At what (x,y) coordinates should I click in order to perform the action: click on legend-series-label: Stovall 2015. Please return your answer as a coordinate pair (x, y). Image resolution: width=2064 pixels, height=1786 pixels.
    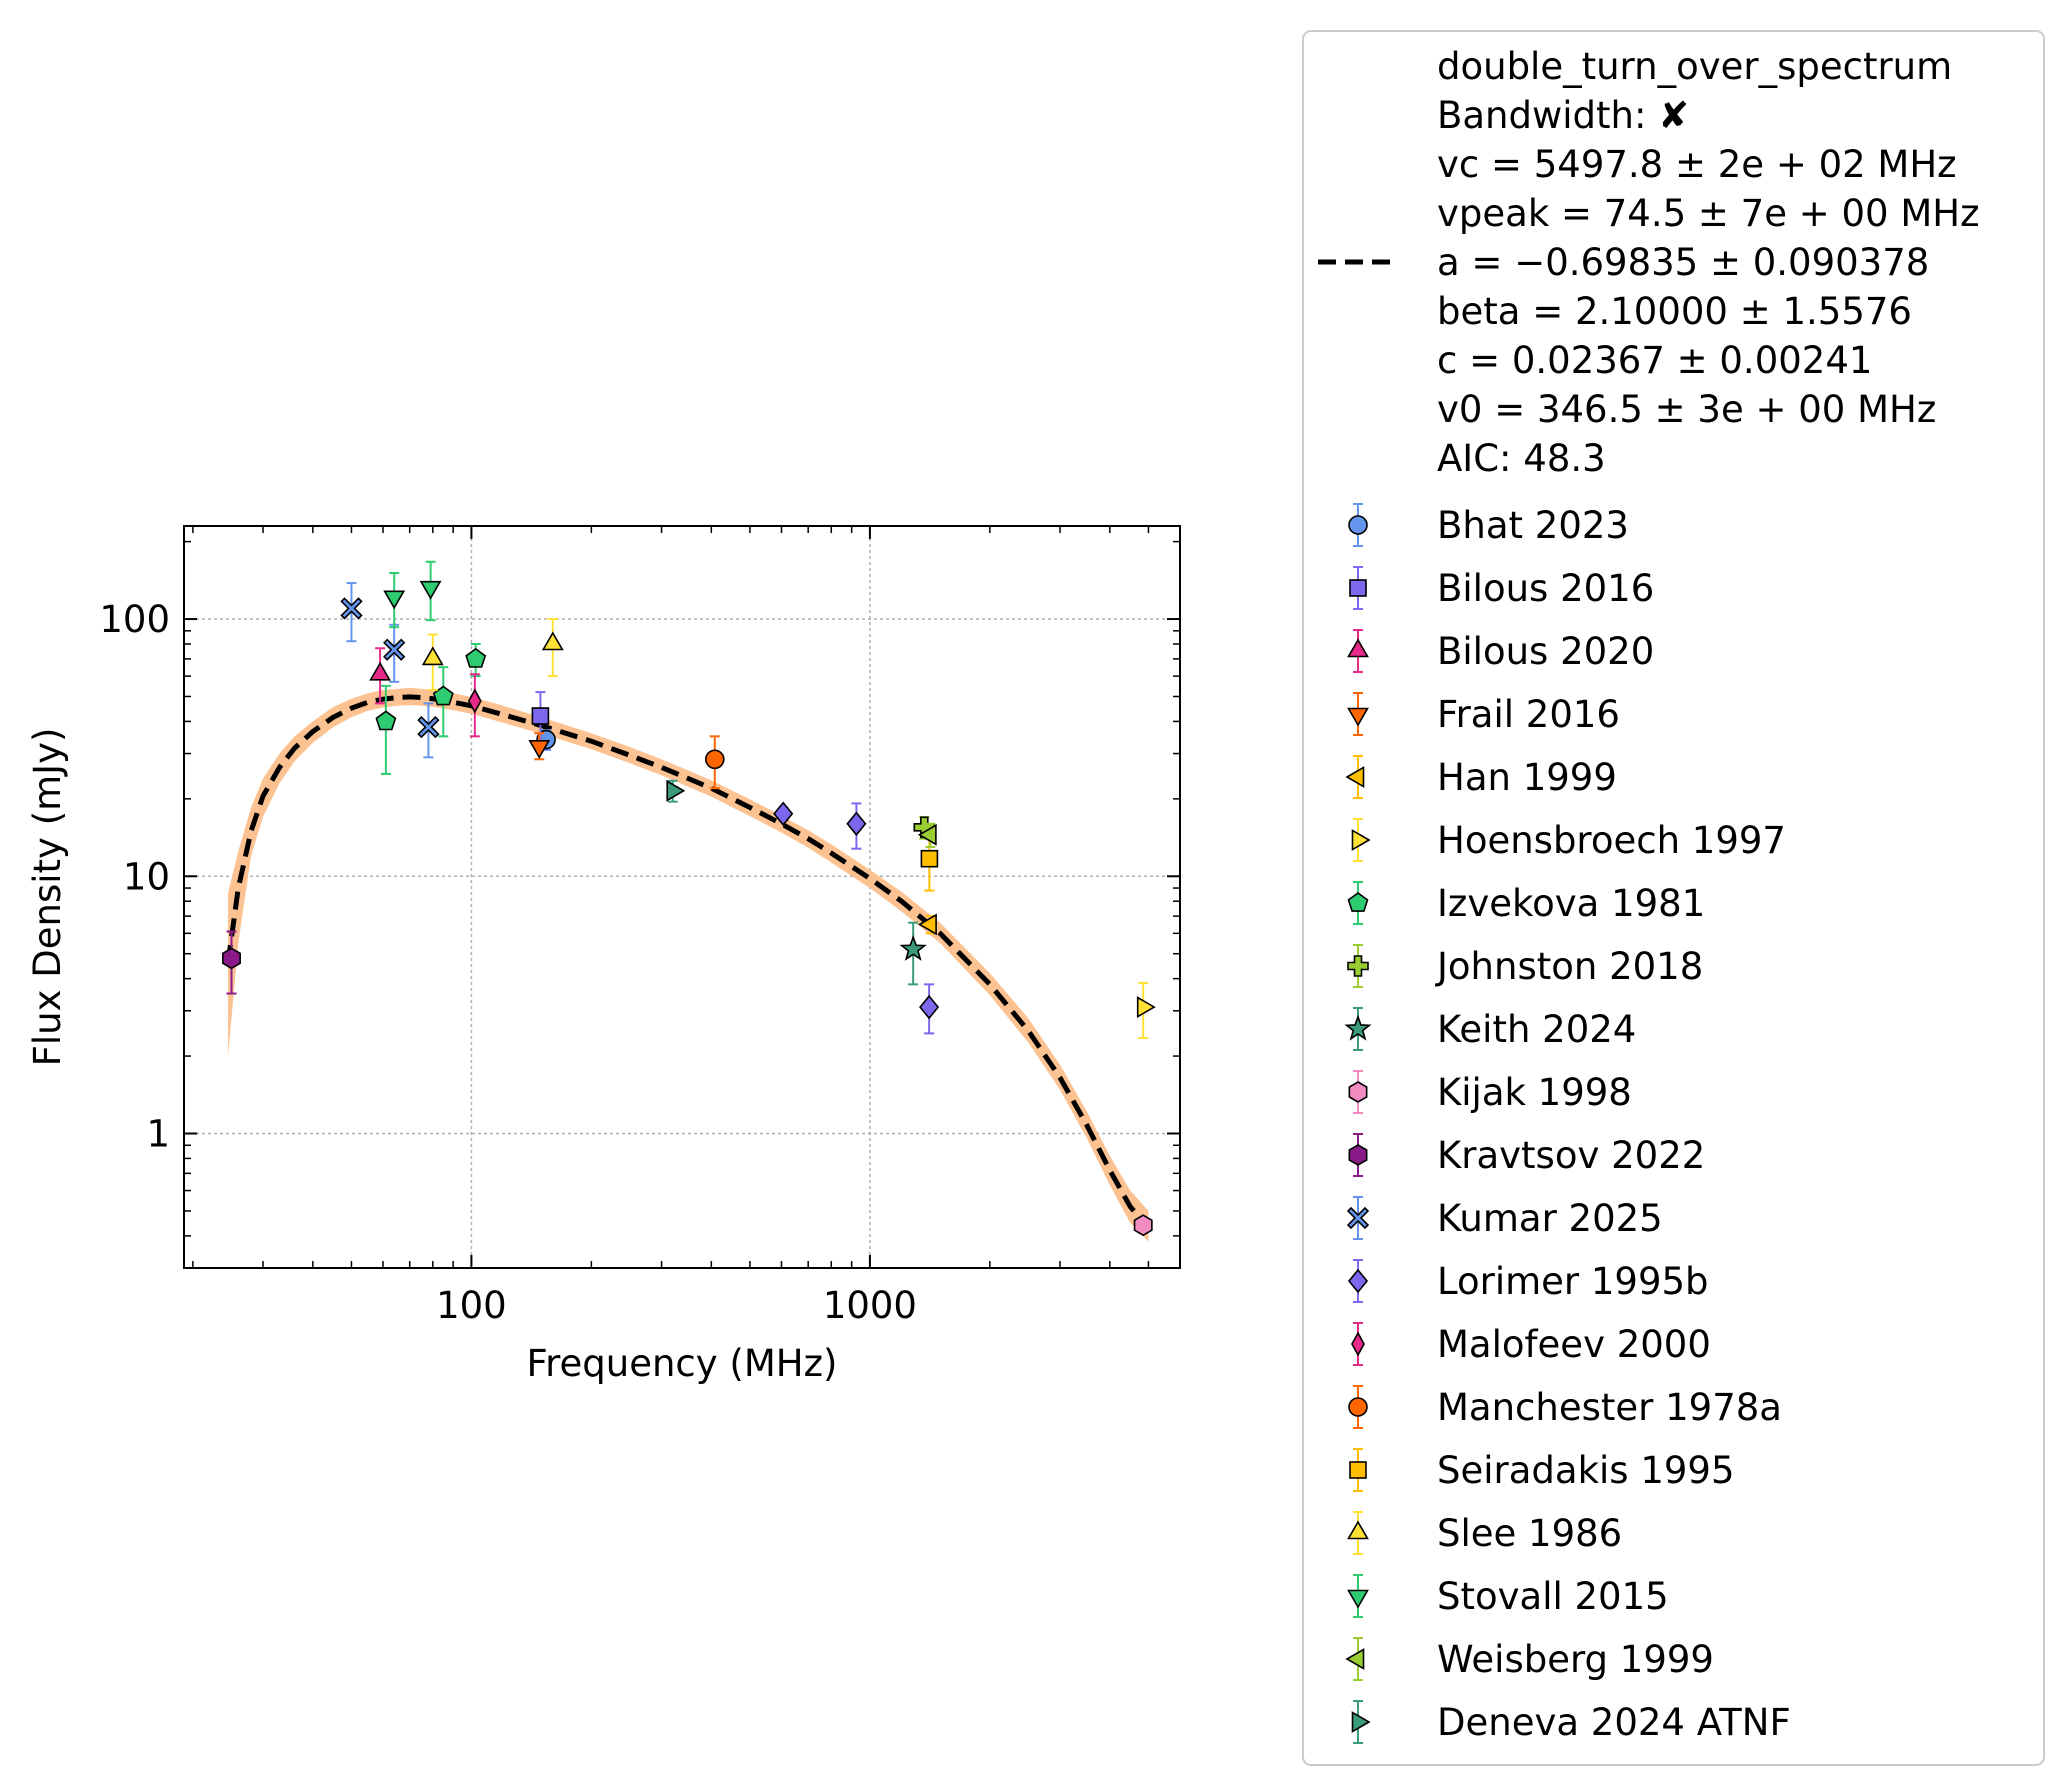
    Looking at the image, I should click on (1553, 1596).